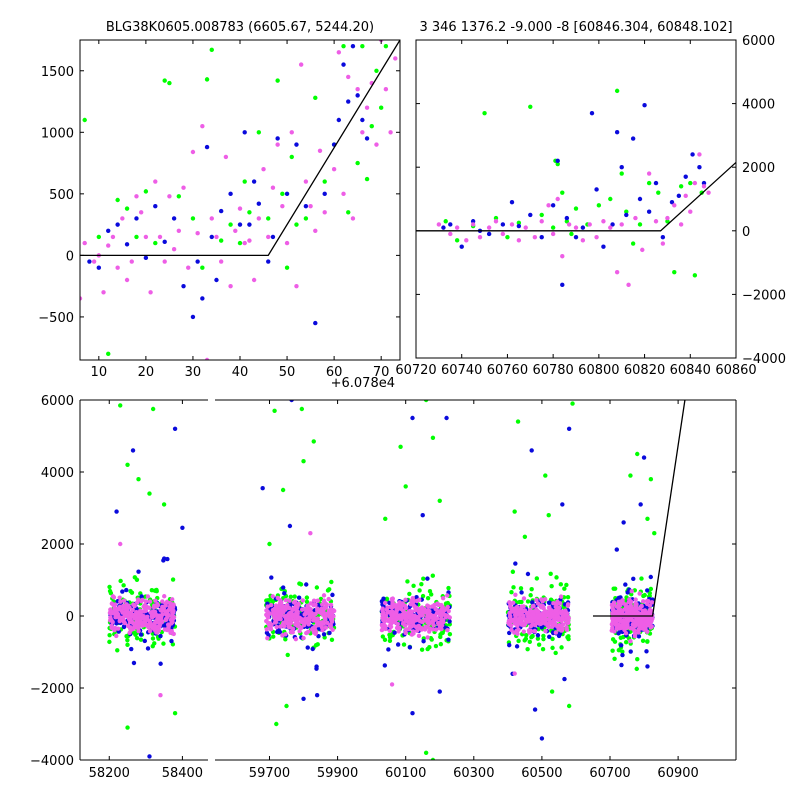 The image size is (800, 800). What do you see at coordinates (52, 761) in the screenshot?
I see `y-tick-label: −4000` at bounding box center [52, 761].